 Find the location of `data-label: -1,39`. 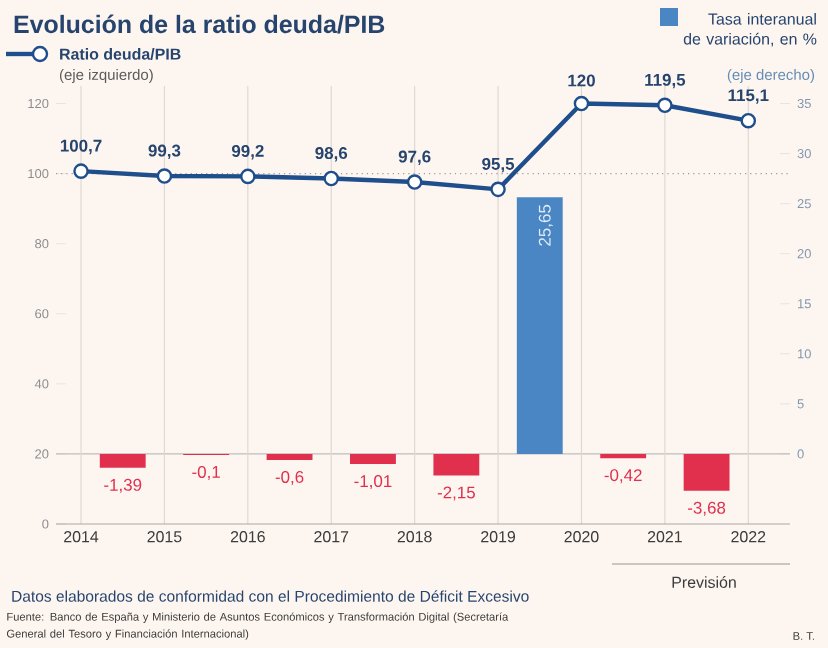

data-label: -1,39 is located at coordinates (123, 485).